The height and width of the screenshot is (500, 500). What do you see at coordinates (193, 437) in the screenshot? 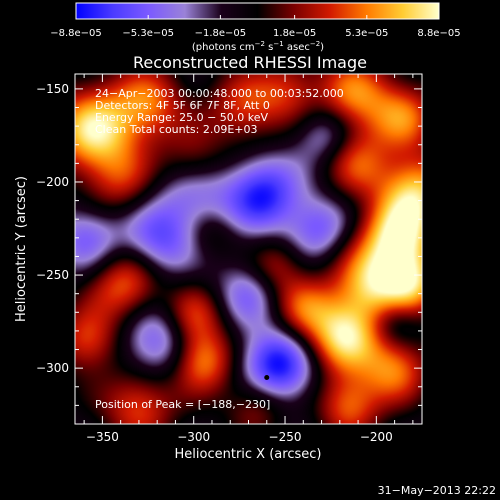
I see `x-tick-label: −300` at bounding box center [193, 437].